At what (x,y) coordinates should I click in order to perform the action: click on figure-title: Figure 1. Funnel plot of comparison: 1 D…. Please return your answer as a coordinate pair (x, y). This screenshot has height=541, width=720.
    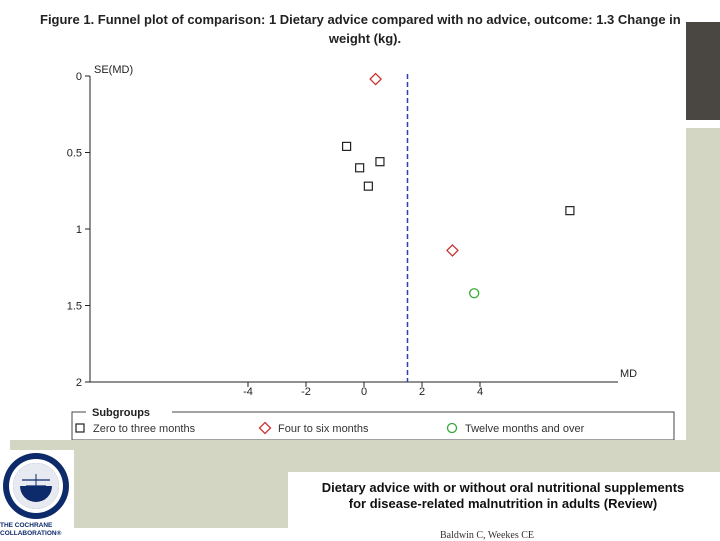
    Looking at the image, I should click on (365, 29).